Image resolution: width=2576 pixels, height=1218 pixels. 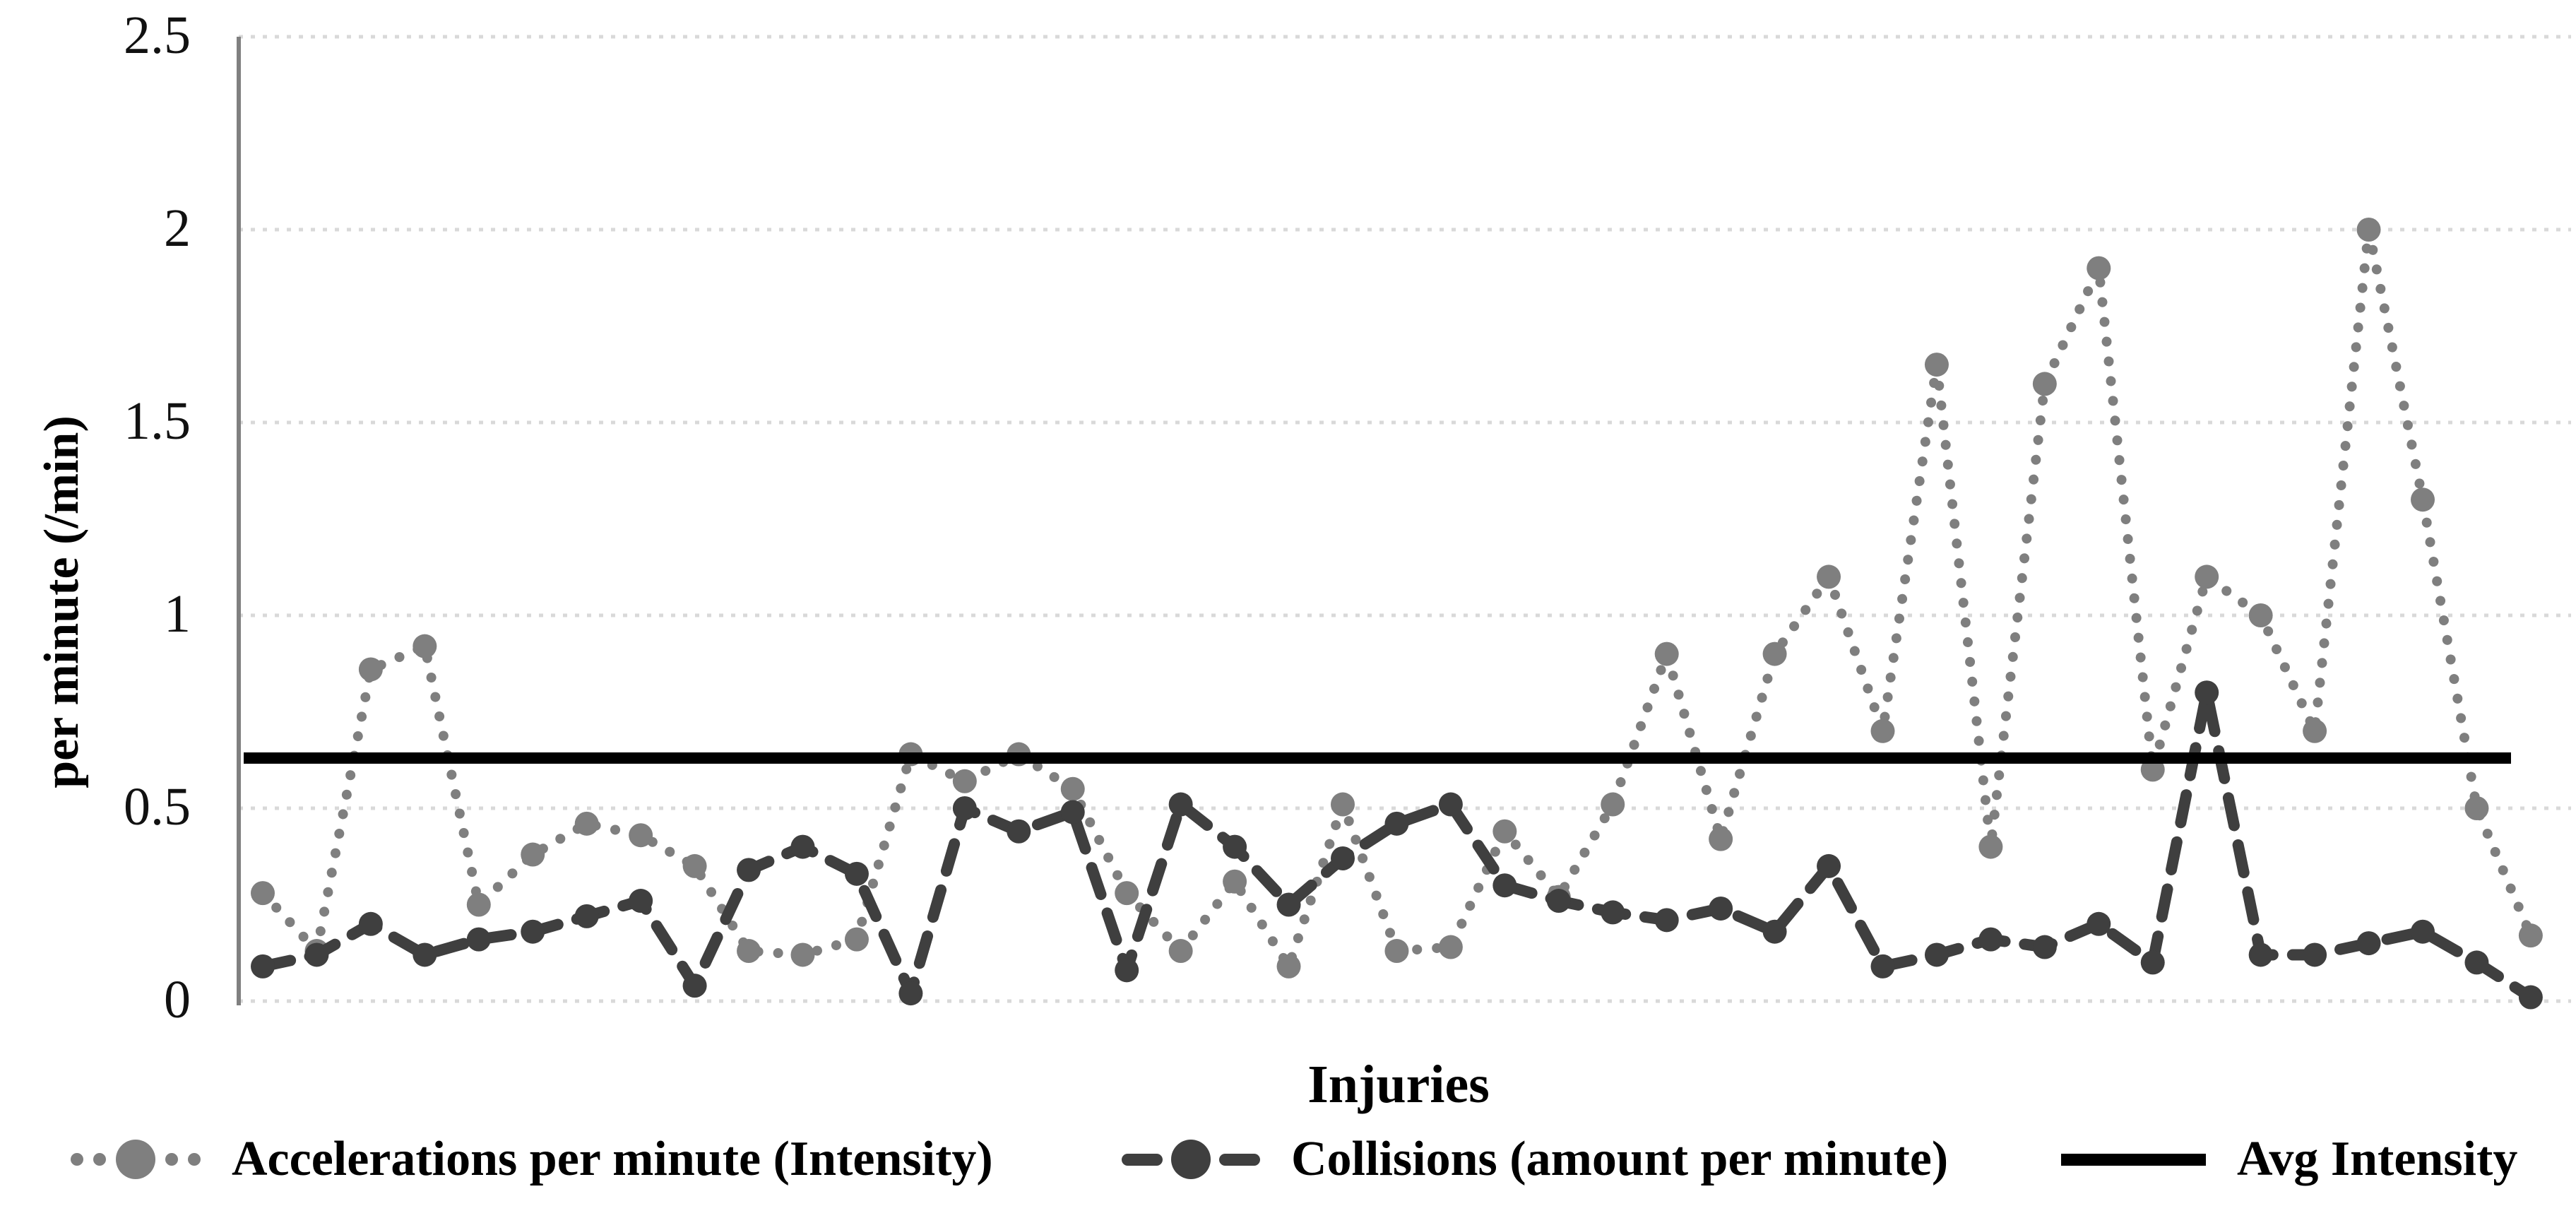 I want to click on legend-item-accelerations: Accelerations per minute (Intensity), so click(x=532, y=1159).